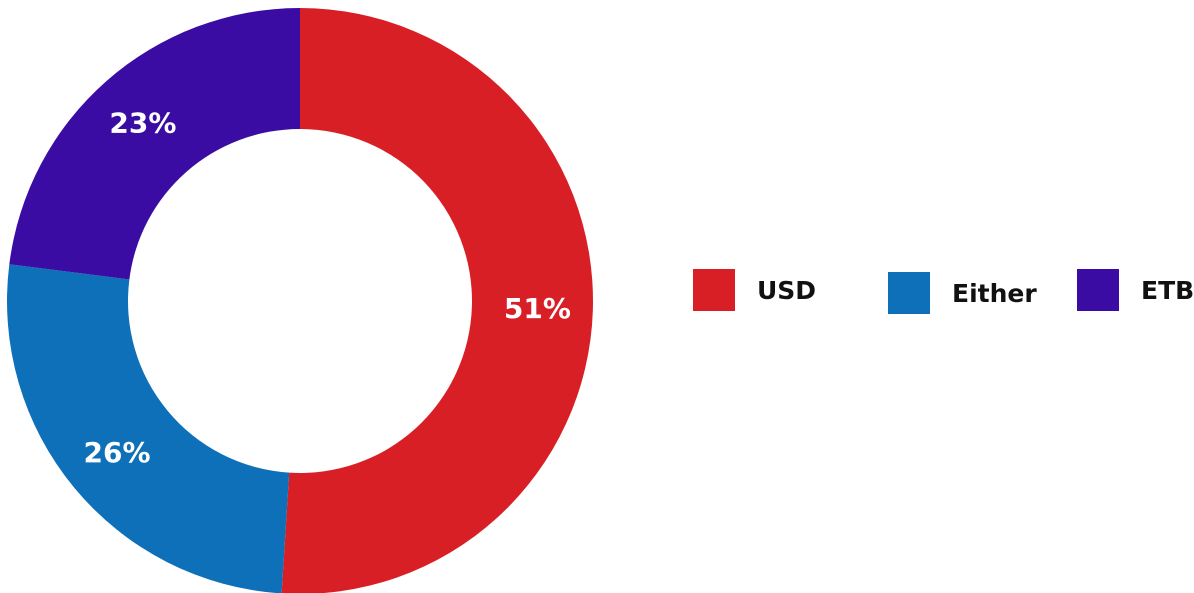 The width and height of the screenshot is (1194, 593). I want to click on legend-swatch-etb, so click(1098, 290).